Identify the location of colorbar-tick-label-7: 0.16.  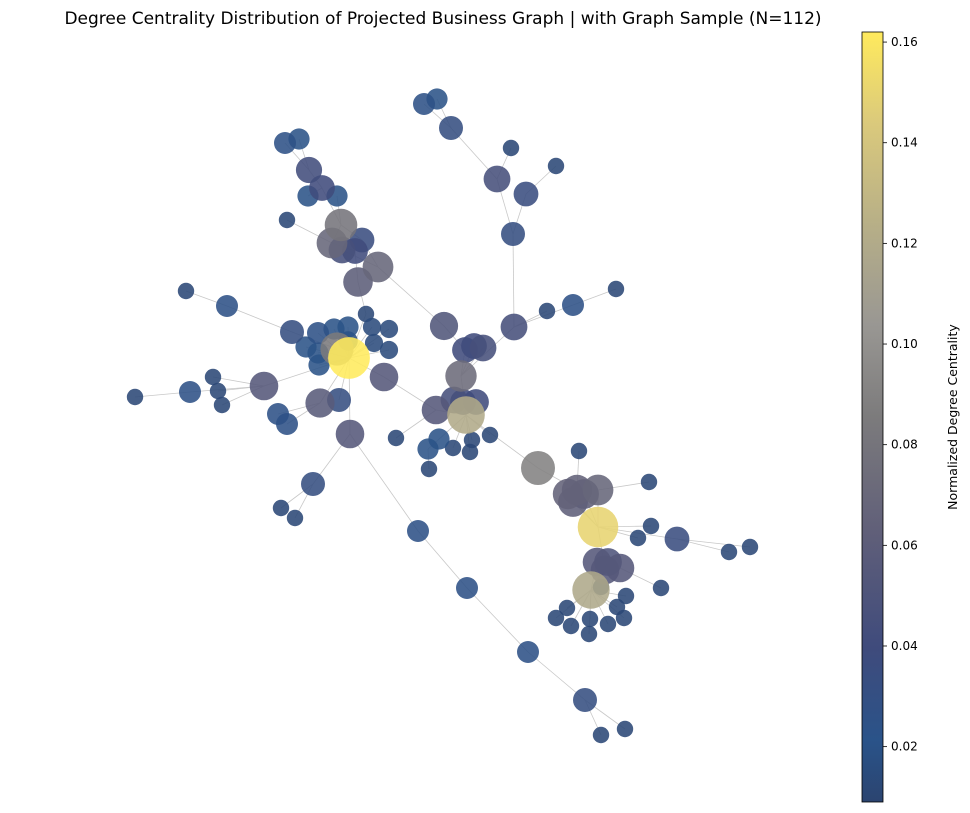
(904, 42).